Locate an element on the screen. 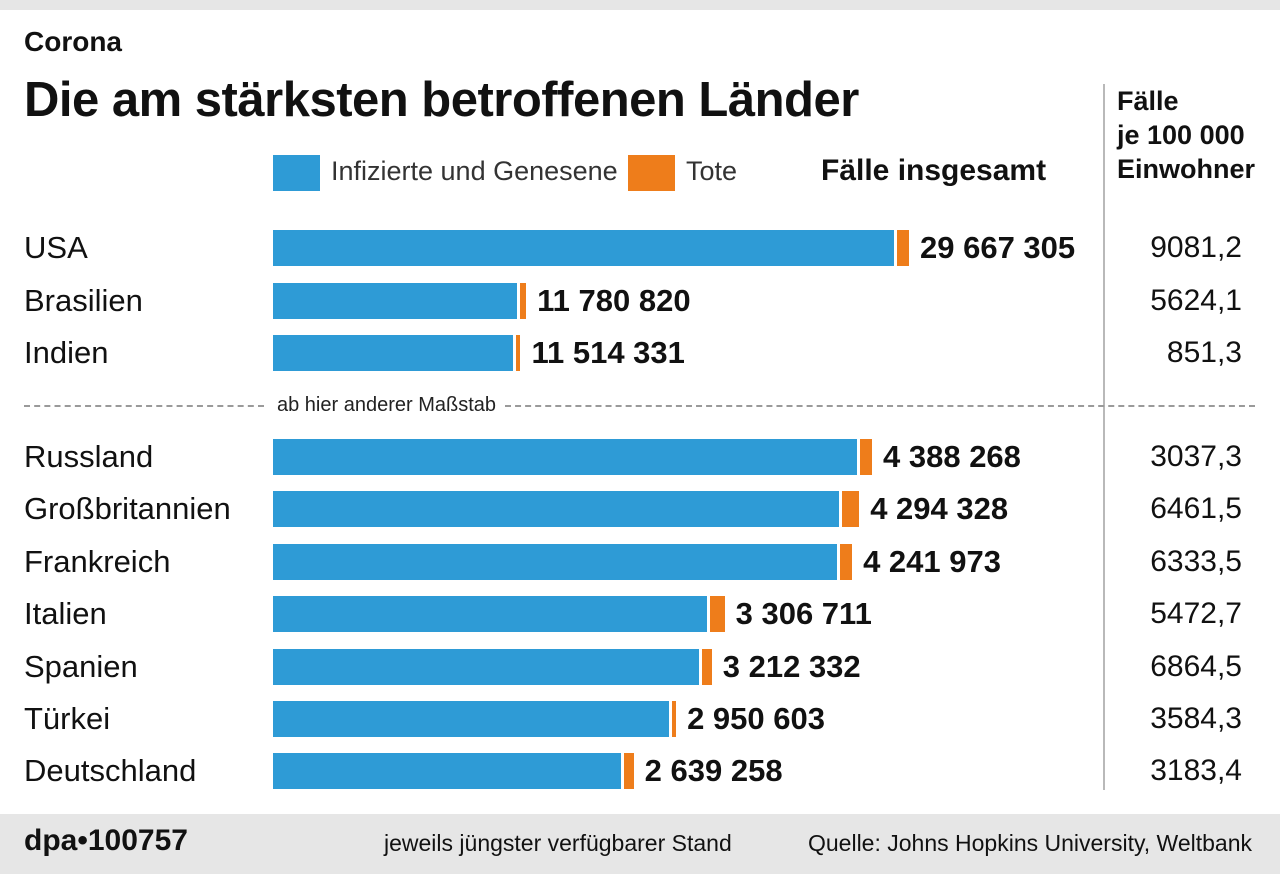  bar-deaths-spanien is located at coordinates (706, 667).